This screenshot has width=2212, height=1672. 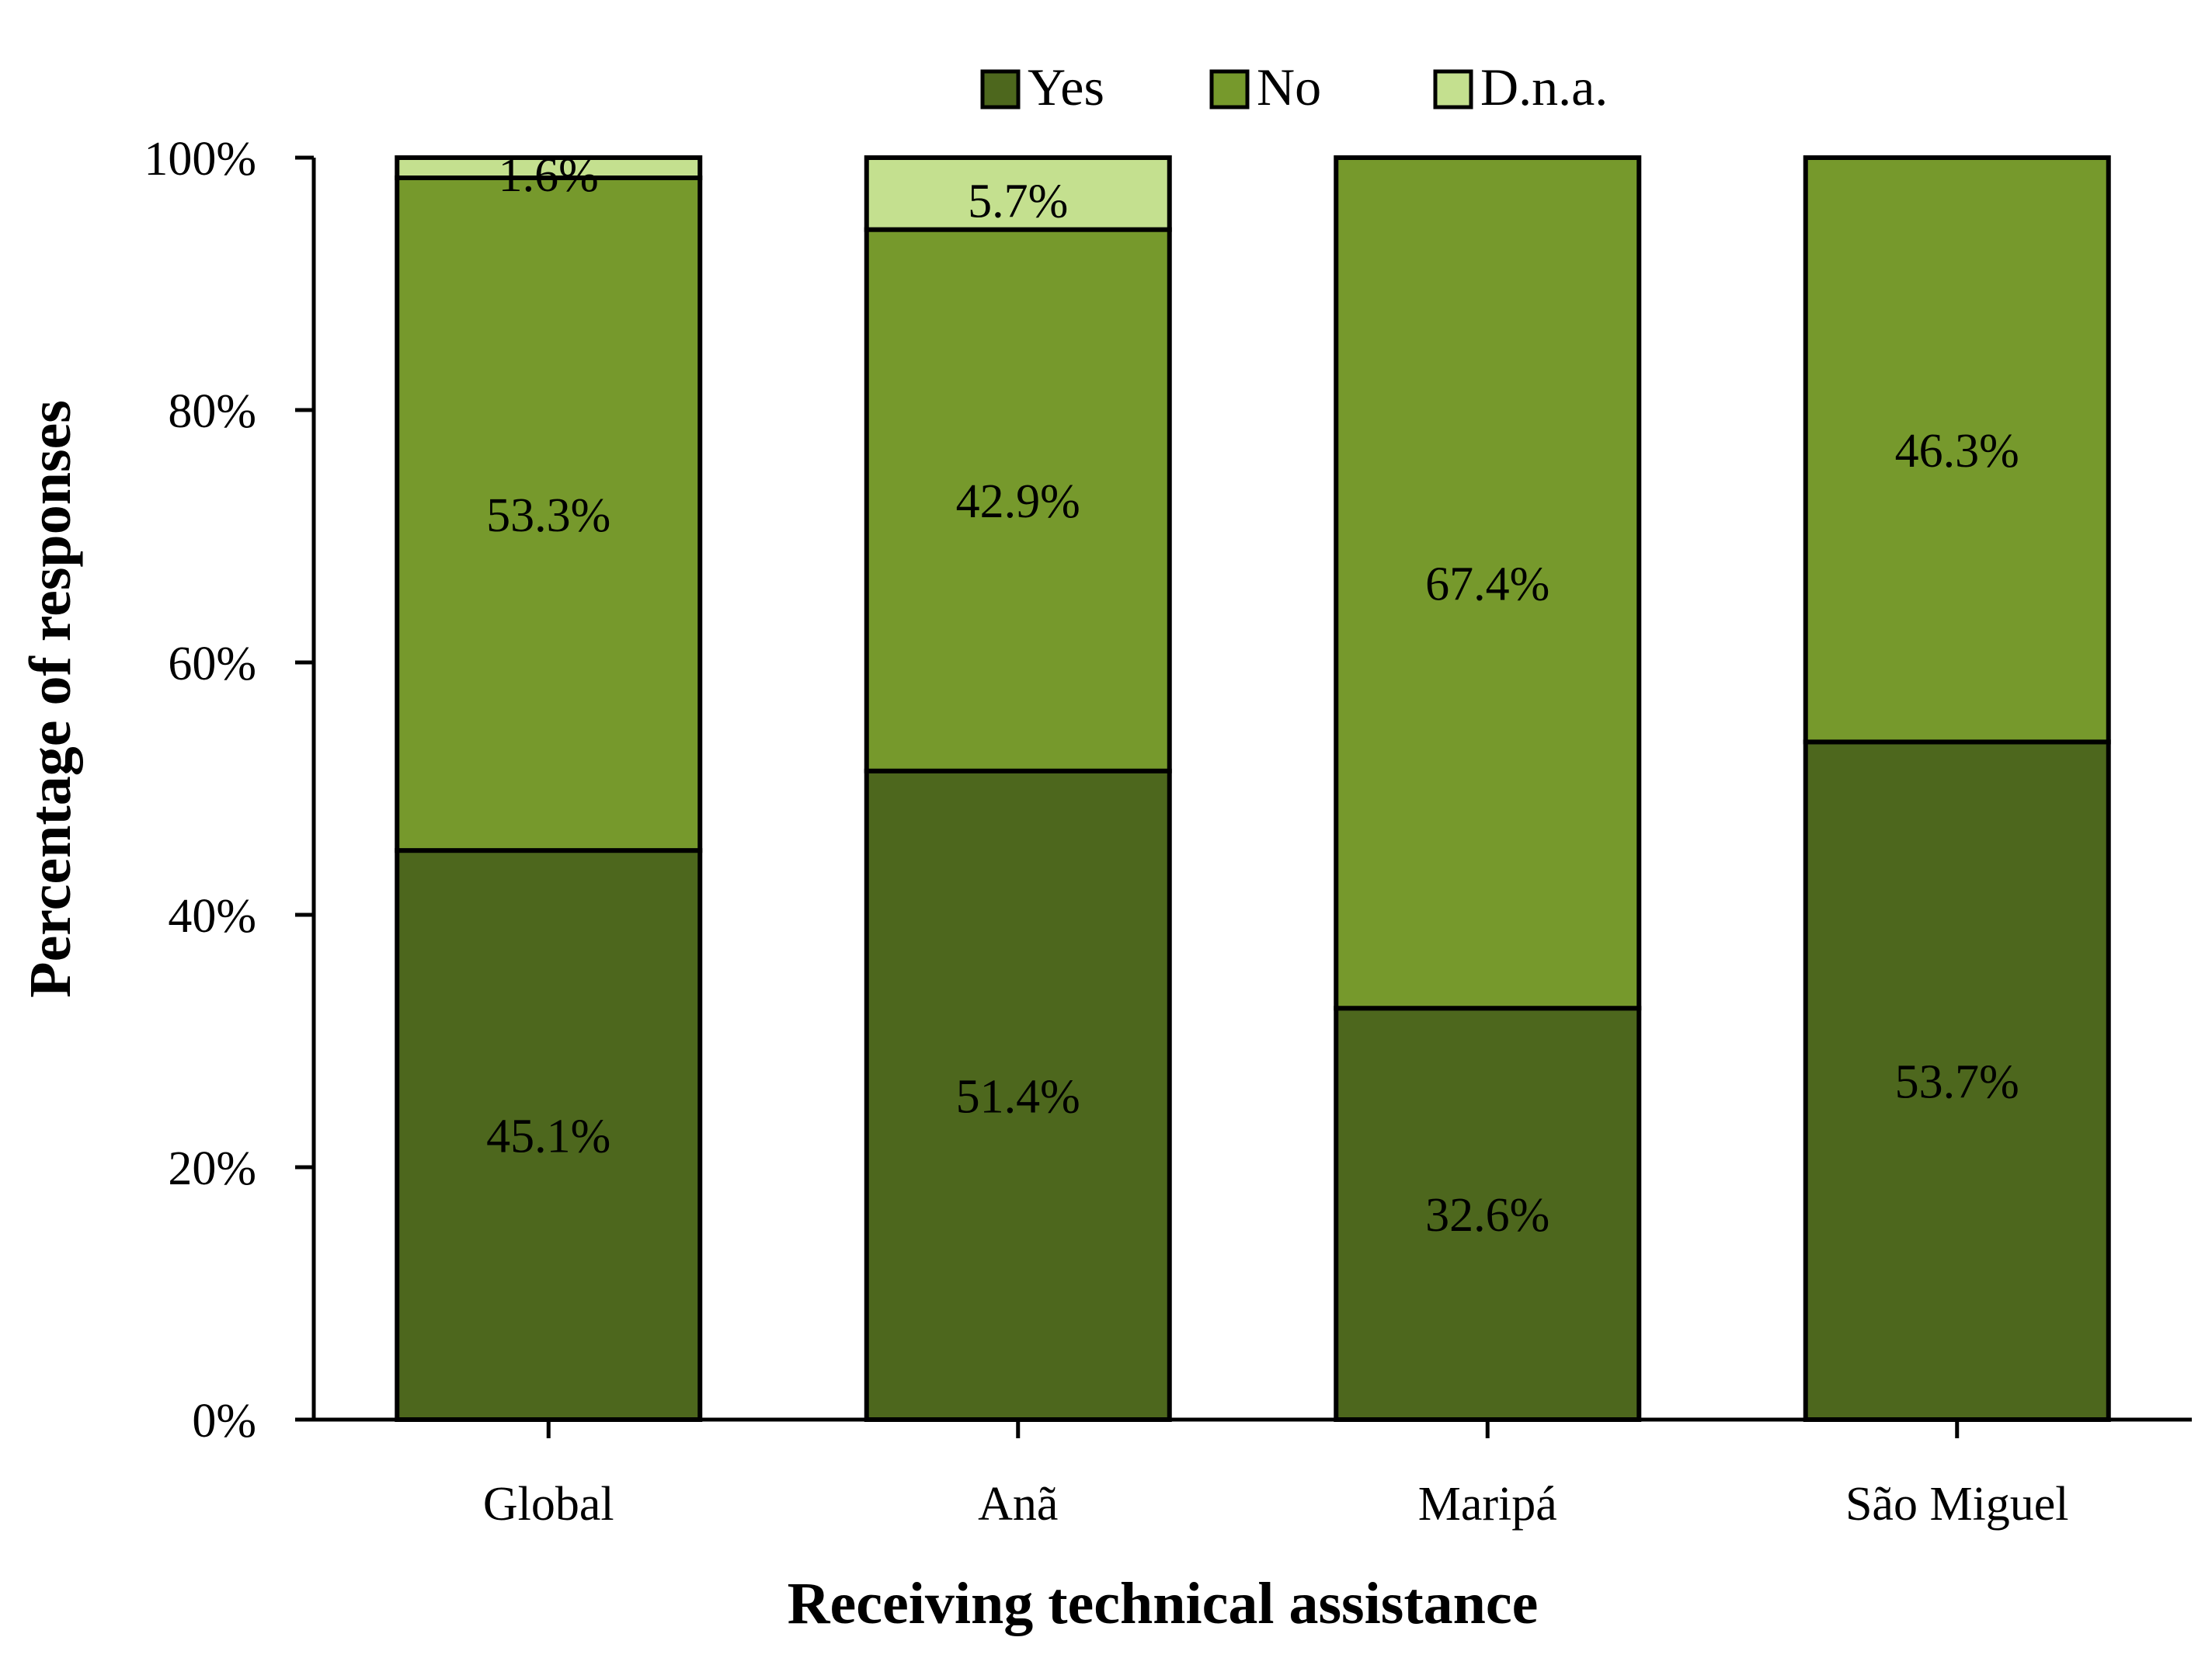 What do you see at coordinates (1957, 1504) in the screenshot?
I see `x-tick-label-3: São Miguel` at bounding box center [1957, 1504].